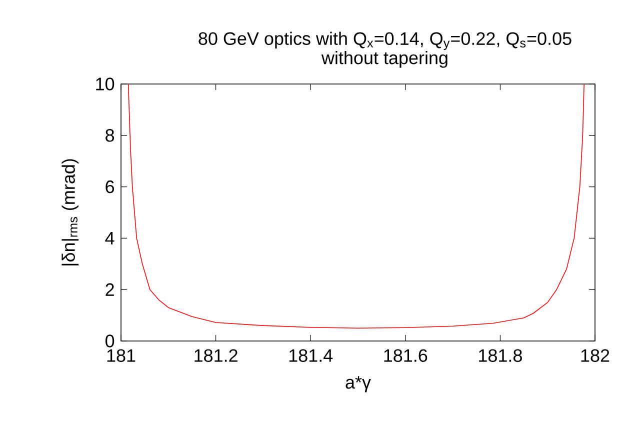 The width and height of the screenshot is (624, 421). I want to click on y-tick-label: 10, so click(105, 84).